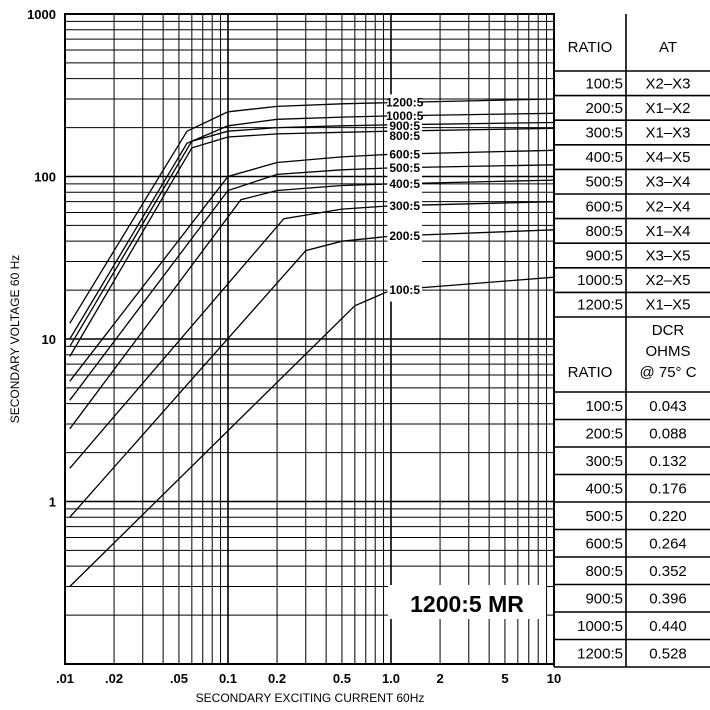  Describe the element at coordinates (604, 461) in the screenshot. I see `dcr-row-ratio: 300:5` at that location.